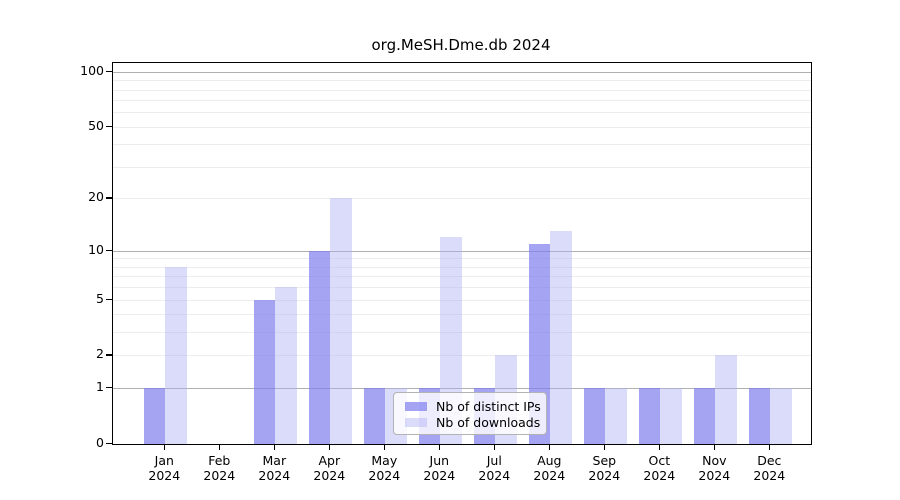  Describe the element at coordinates (92, 70) in the screenshot. I see `y-tick-label-100: 100` at that location.